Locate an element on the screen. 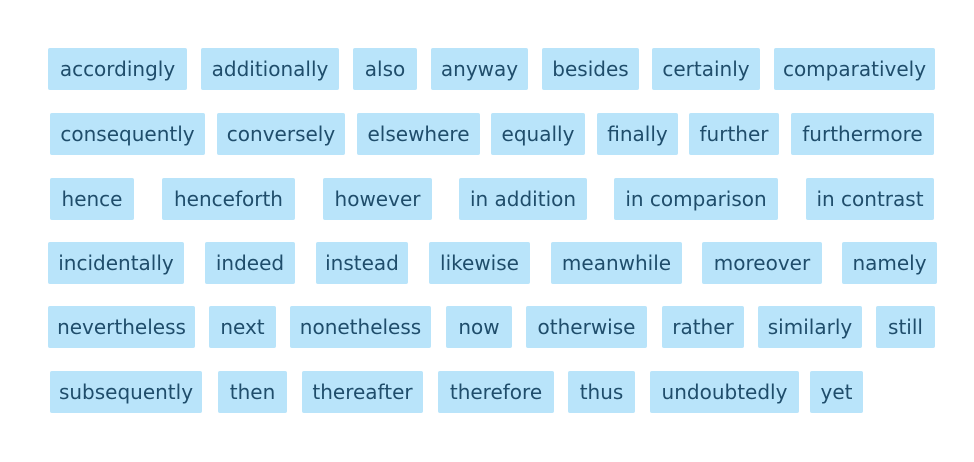 This screenshot has width=974, height=462. word-chip: furthermore is located at coordinates (862, 134).